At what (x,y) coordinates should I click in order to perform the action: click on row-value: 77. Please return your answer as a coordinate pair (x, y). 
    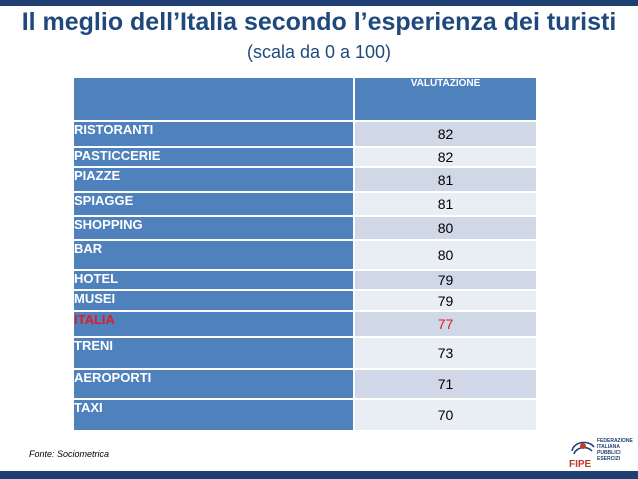
    Looking at the image, I should click on (445, 324).